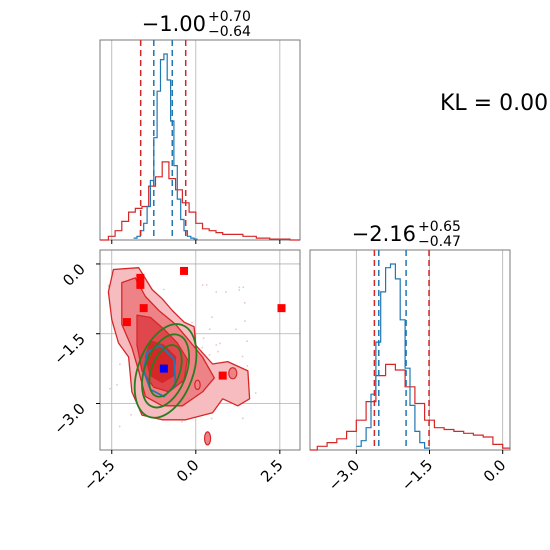 This screenshot has height=550, width=550. What do you see at coordinates (384, 234) in the screenshot?
I see `title-median: −2.16` at bounding box center [384, 234].